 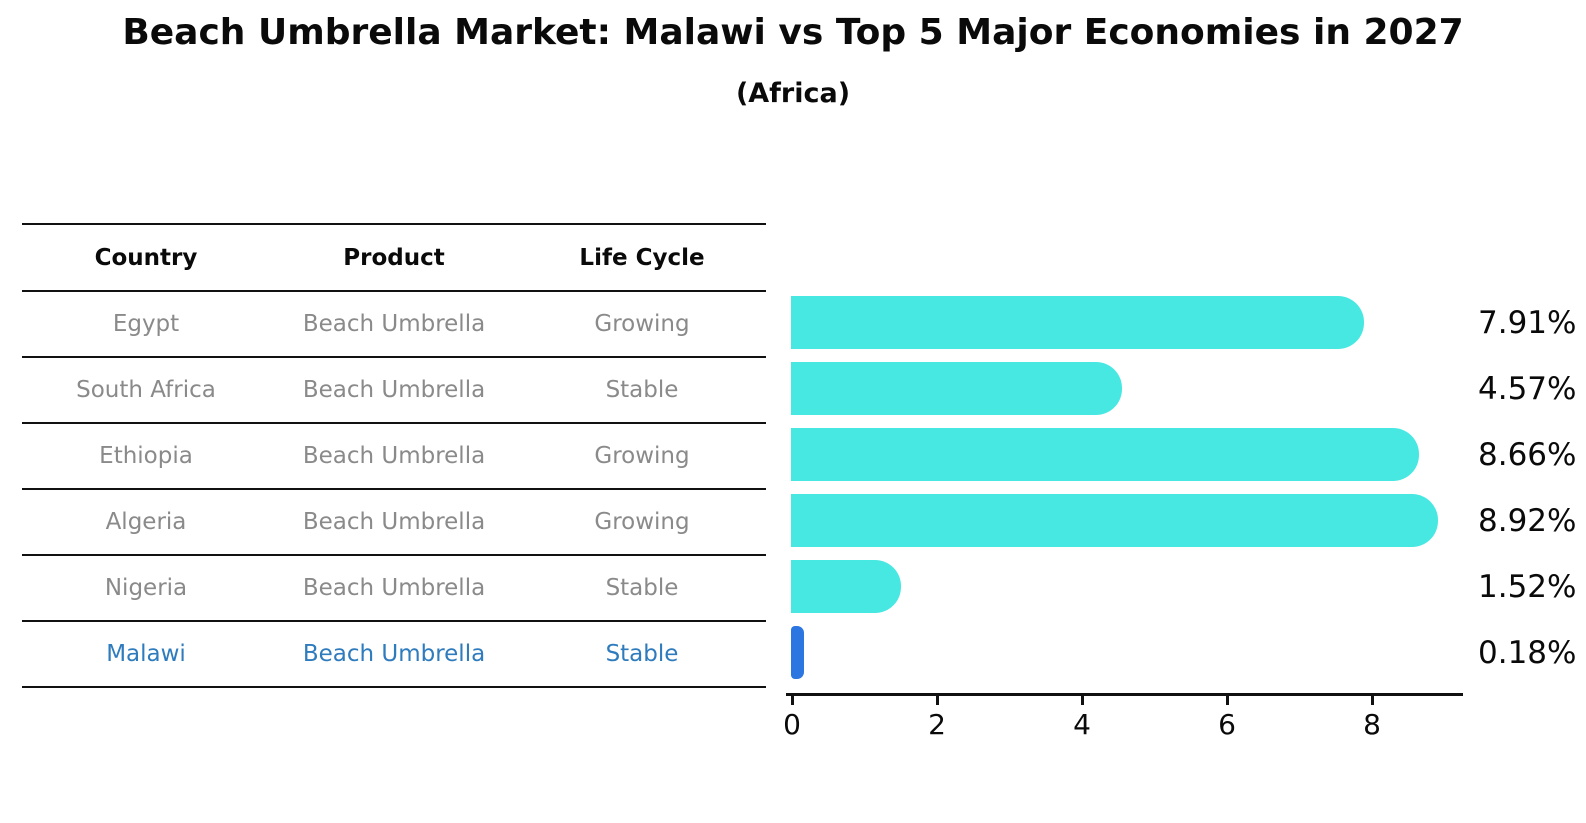 I want to click on x-axis-tick-label: 6, so click(x=1227, y=724).